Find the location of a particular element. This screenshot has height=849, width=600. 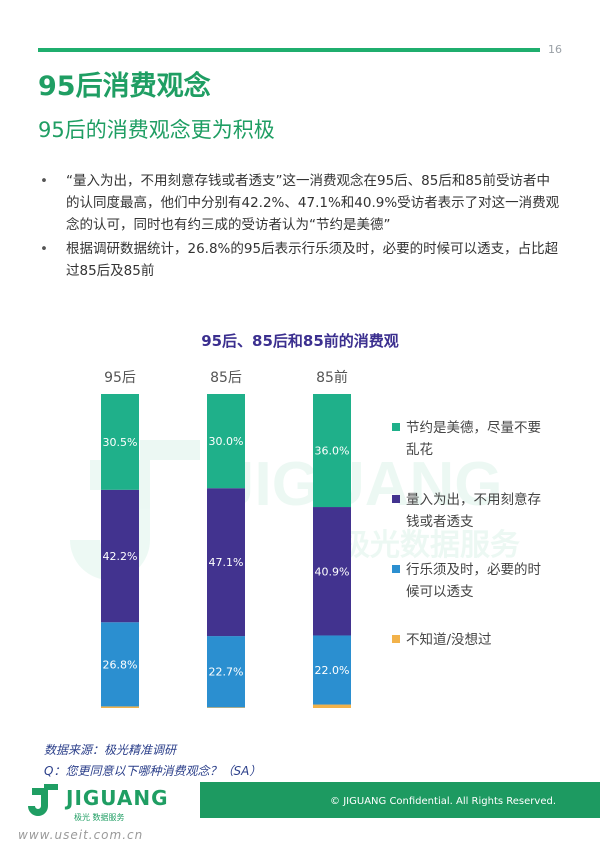

logo-area is located at coordinates (100, 802).